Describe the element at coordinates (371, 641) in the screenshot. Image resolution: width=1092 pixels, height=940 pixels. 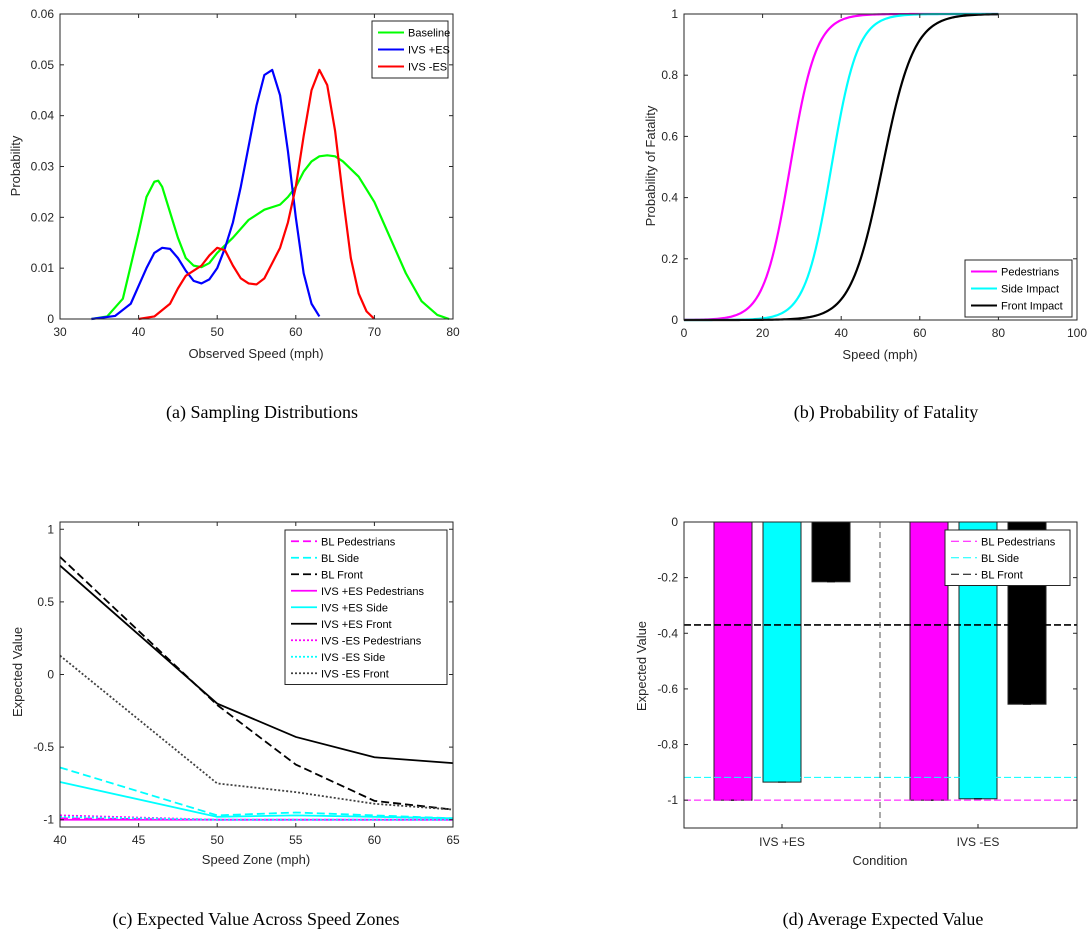
I see `legend-label-ivs-es-pedestrians: IVS -ES Pedestrians` at that location.